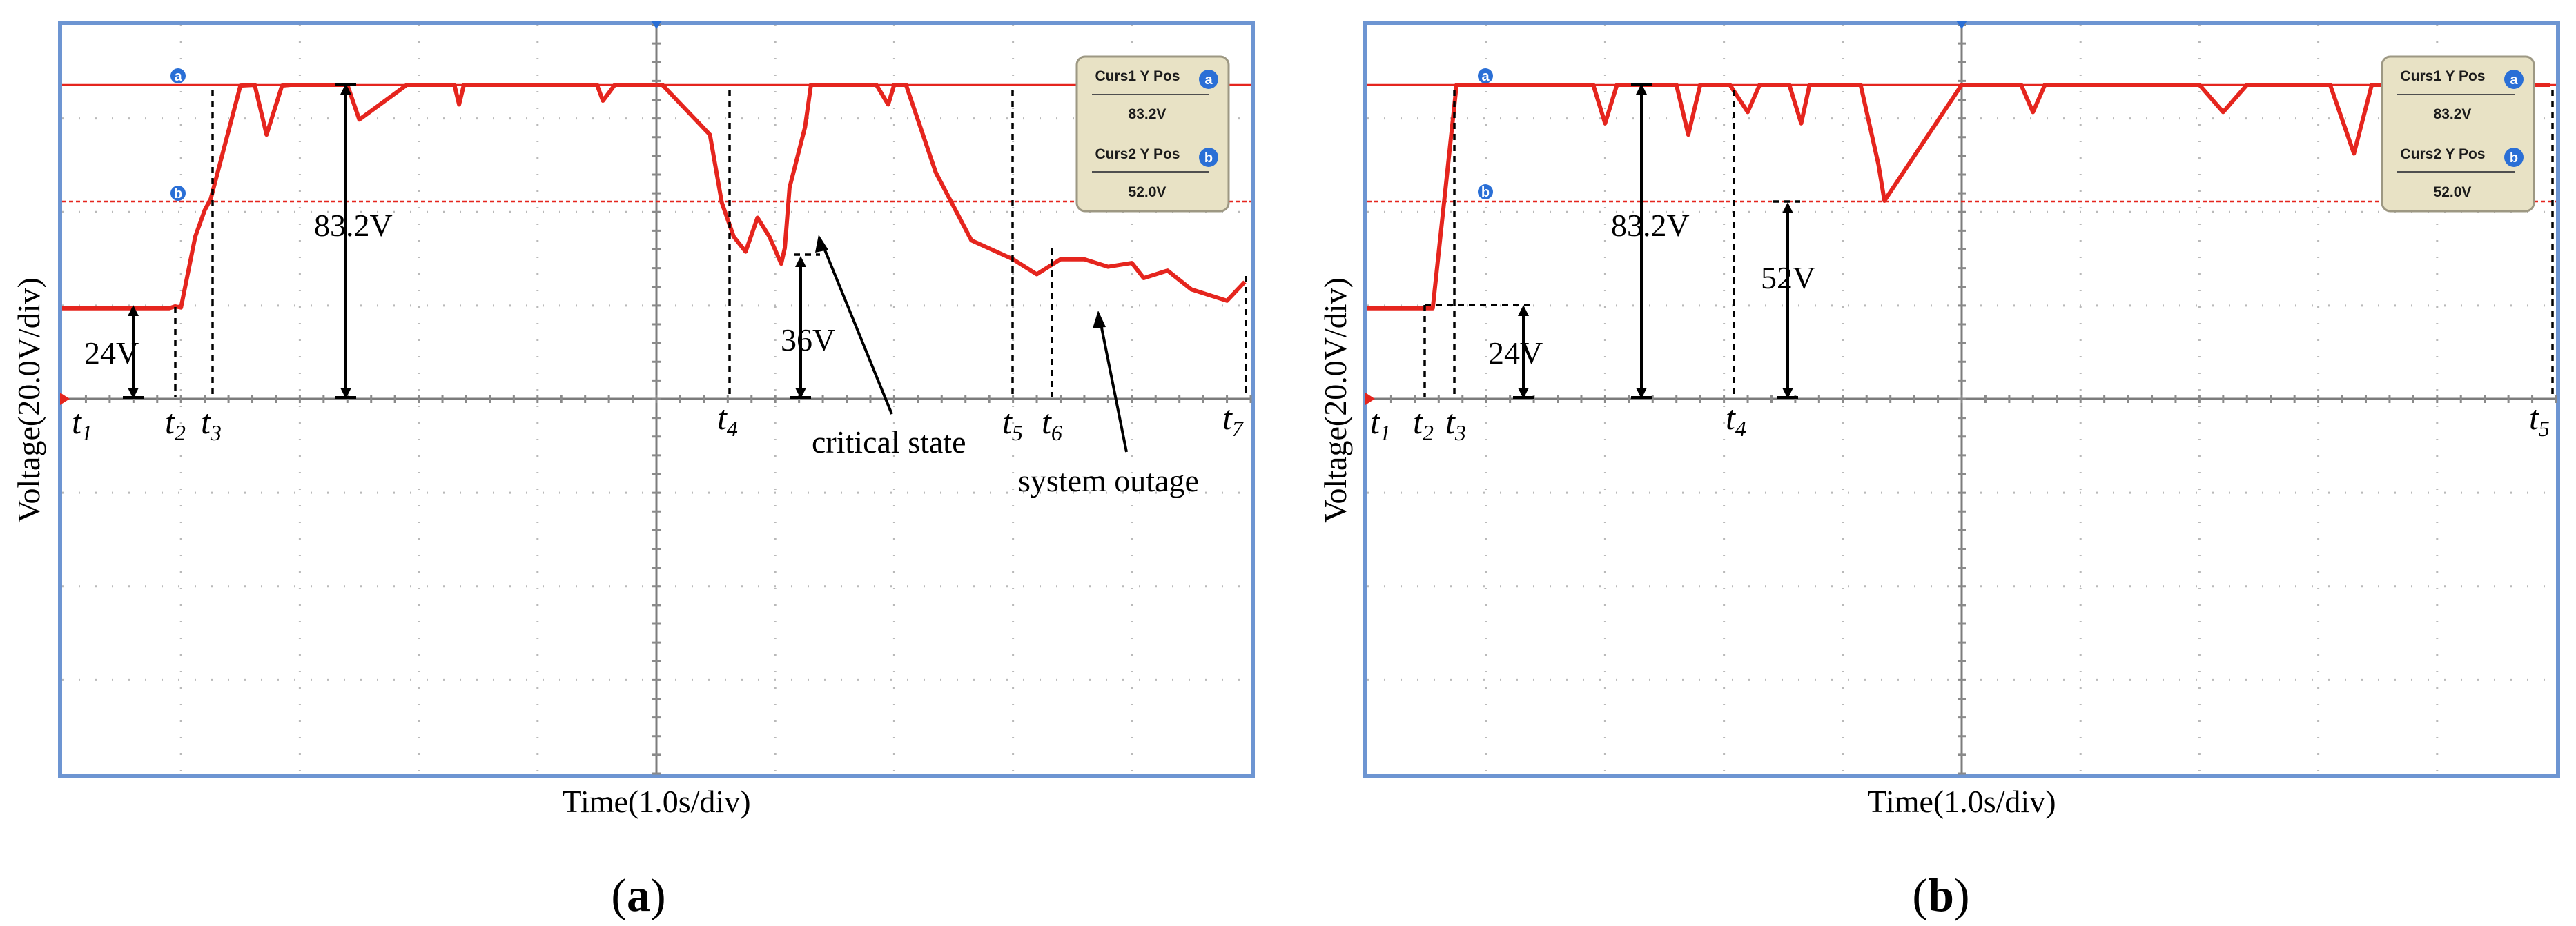 The image size is (2576, 926). What do you see at coordinates (133, 393) in the screenshot?
I see `panel-a-24v-arrowhead-bottom` at bounding box center [133, 393].